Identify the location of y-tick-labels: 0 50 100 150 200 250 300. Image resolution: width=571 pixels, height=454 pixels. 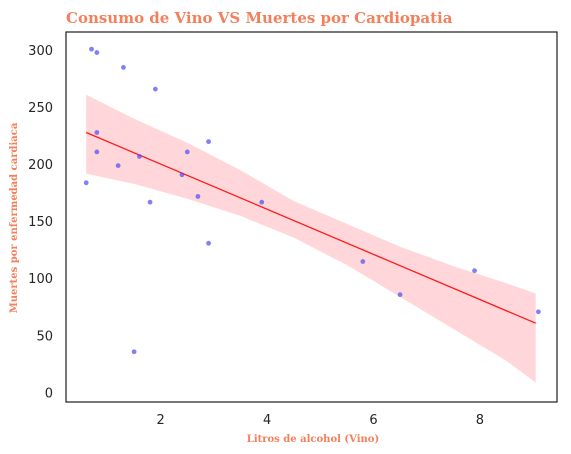
(40, 223).